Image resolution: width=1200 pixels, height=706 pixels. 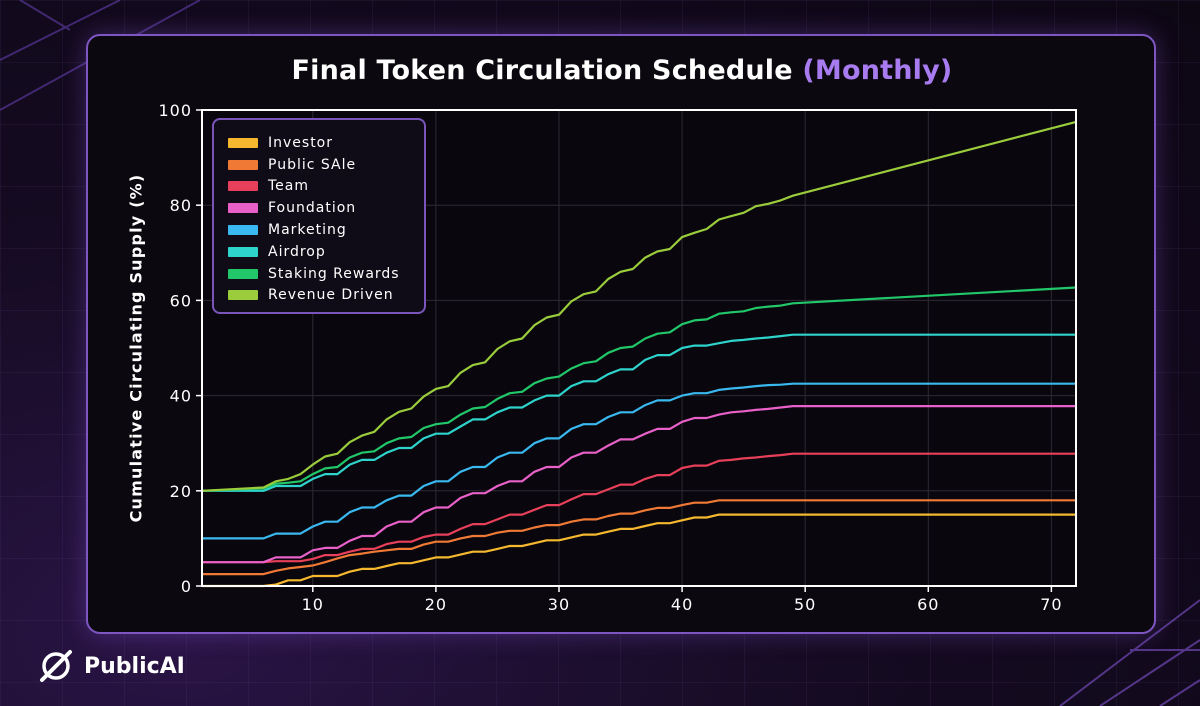 I want to click on legend-item: Airdrop, so click(x=326, y=252).